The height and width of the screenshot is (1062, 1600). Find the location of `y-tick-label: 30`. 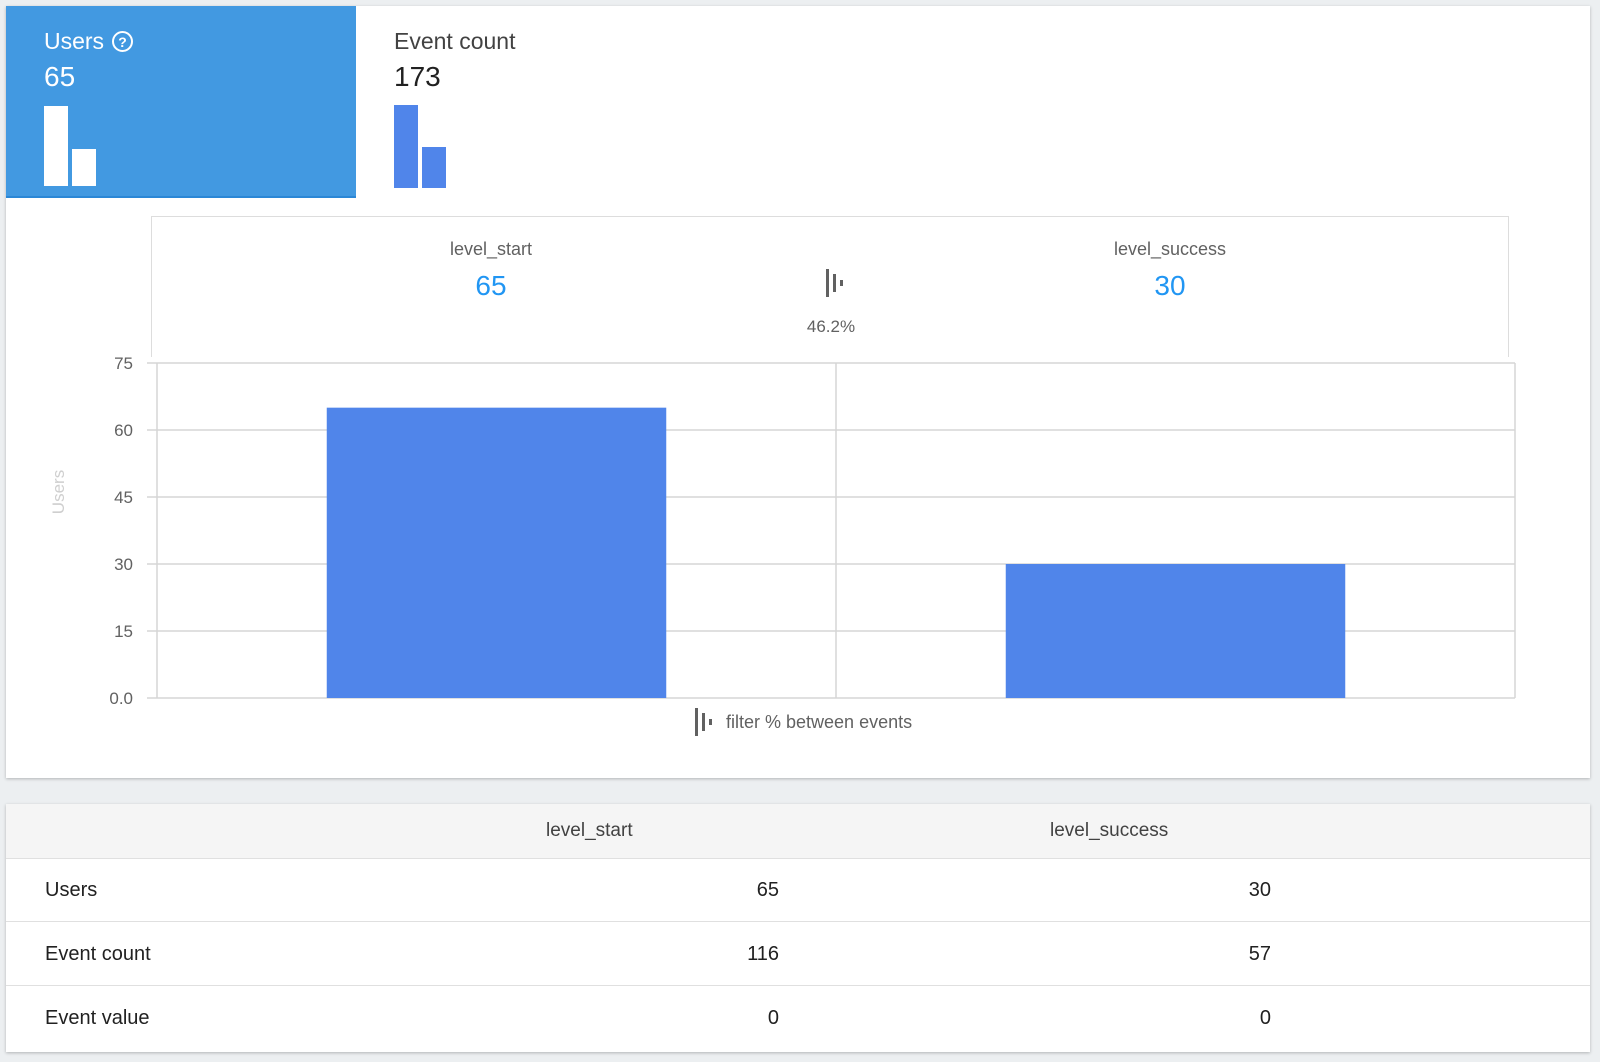

y-tick-label: 30 is located at coordinates (123, 564).